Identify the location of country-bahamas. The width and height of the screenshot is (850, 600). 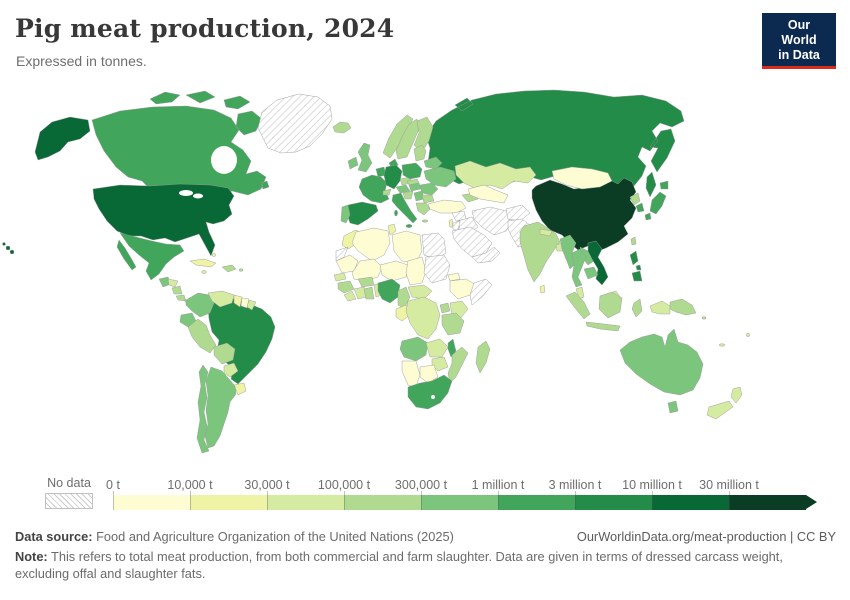
(214, 255).